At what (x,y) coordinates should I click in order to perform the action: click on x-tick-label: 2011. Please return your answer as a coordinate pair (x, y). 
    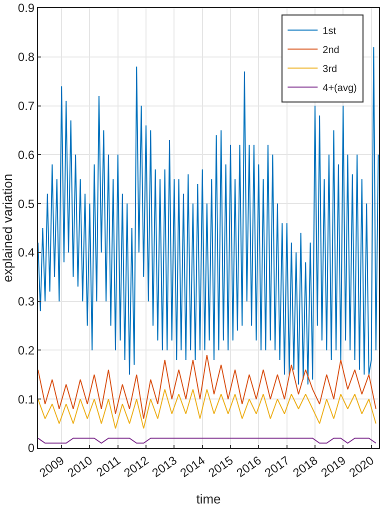
    Looking at the image, I should click on (109, 466).